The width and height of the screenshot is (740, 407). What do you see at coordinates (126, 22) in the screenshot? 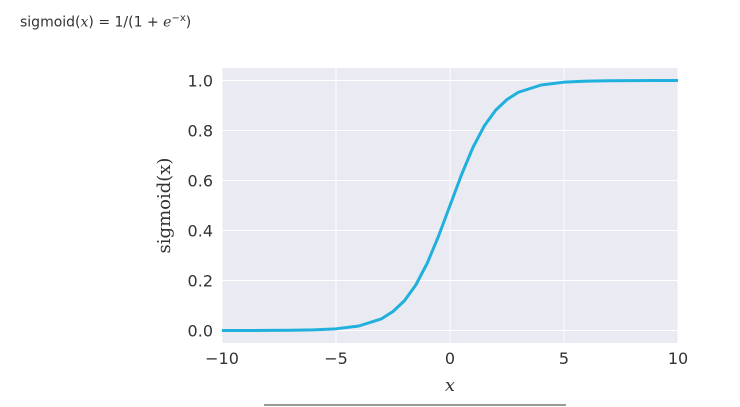
I see `formula-mid: ) = 1/(1 +` at bounding box center [126, 22].